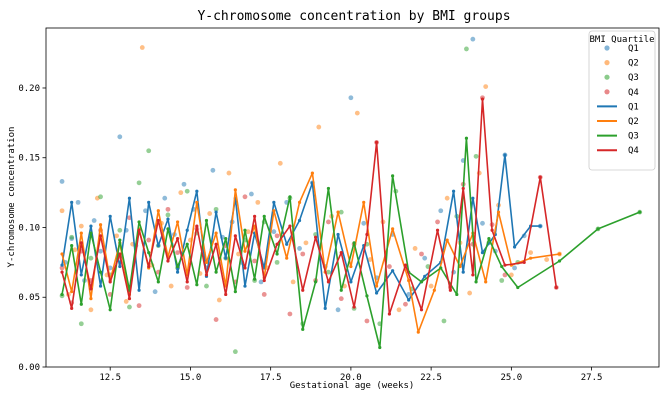 This screenshot has height=402, width=670. What do you see at coordinates (621, 40) in the screenshot?
I see `legend-title: BMI Quartile` at bounding box center [621, 40].